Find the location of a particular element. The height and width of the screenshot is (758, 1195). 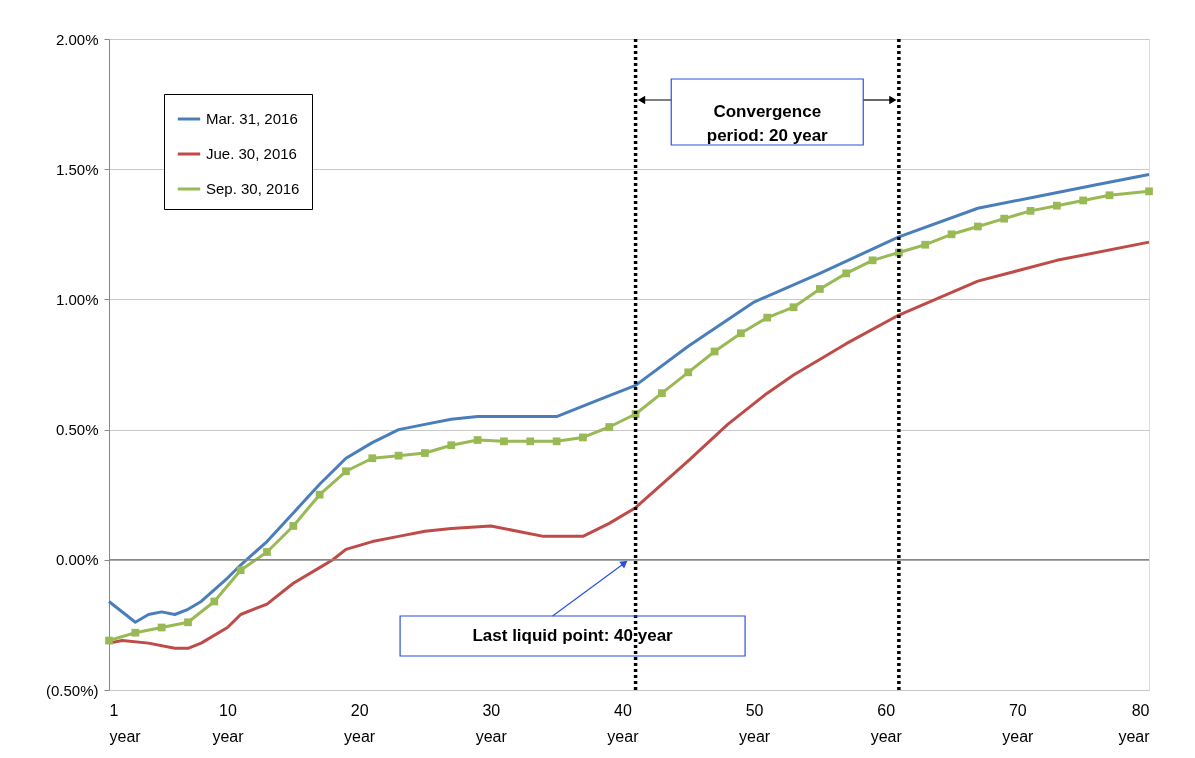

x-tick-label: 60 year is located at coordinates (886, 723).